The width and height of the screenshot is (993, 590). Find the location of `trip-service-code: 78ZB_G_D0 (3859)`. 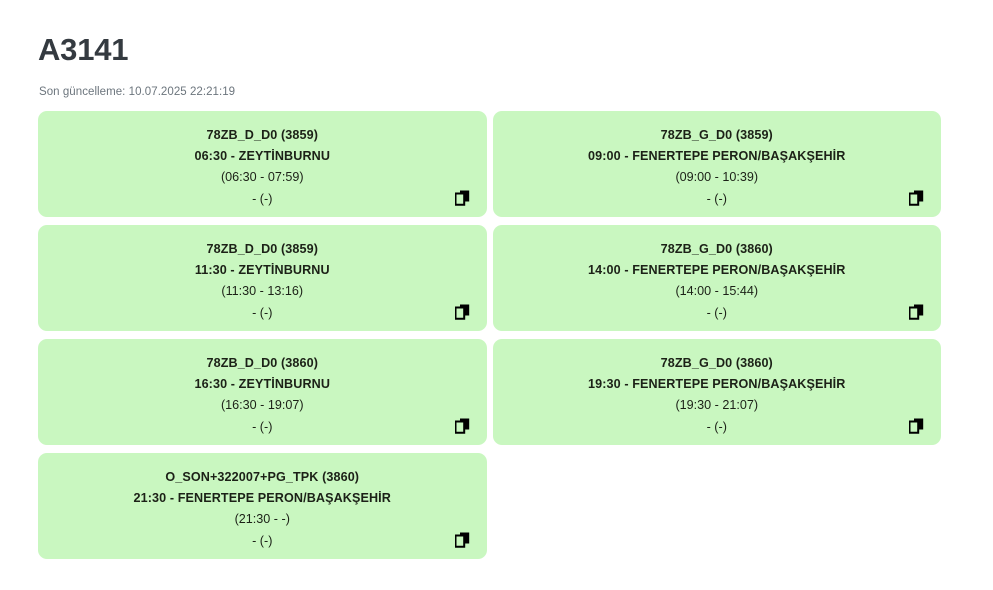

trip-service-code: 78ZB_G_D0 (3859) is located at coordinates (716, 135).